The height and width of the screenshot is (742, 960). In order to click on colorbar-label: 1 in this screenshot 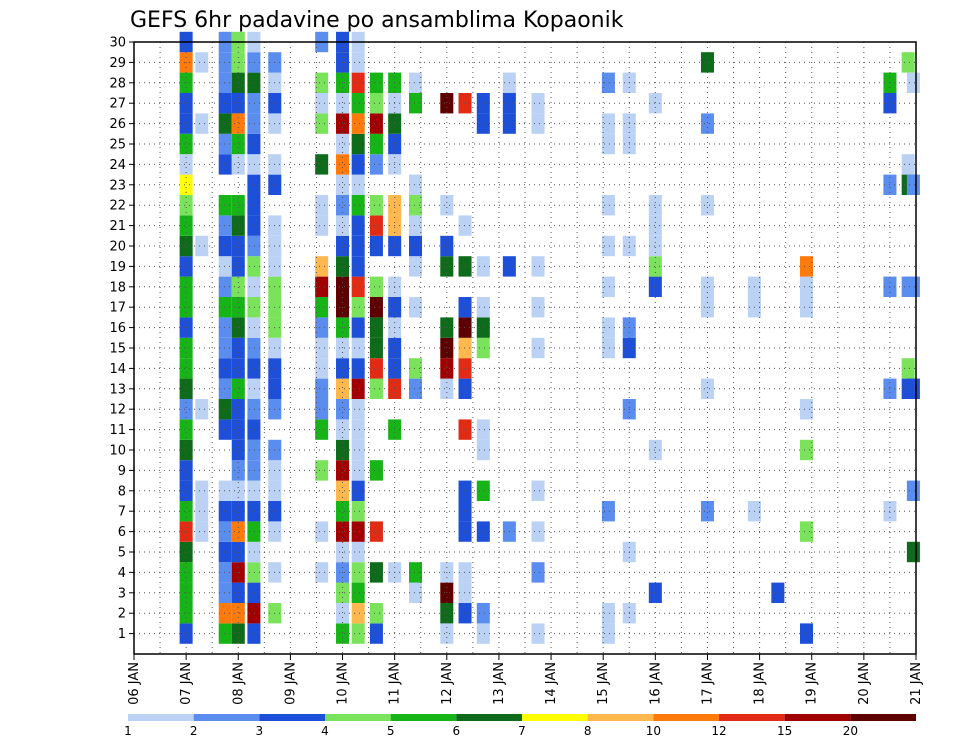, I will do `click(128, 731)`.